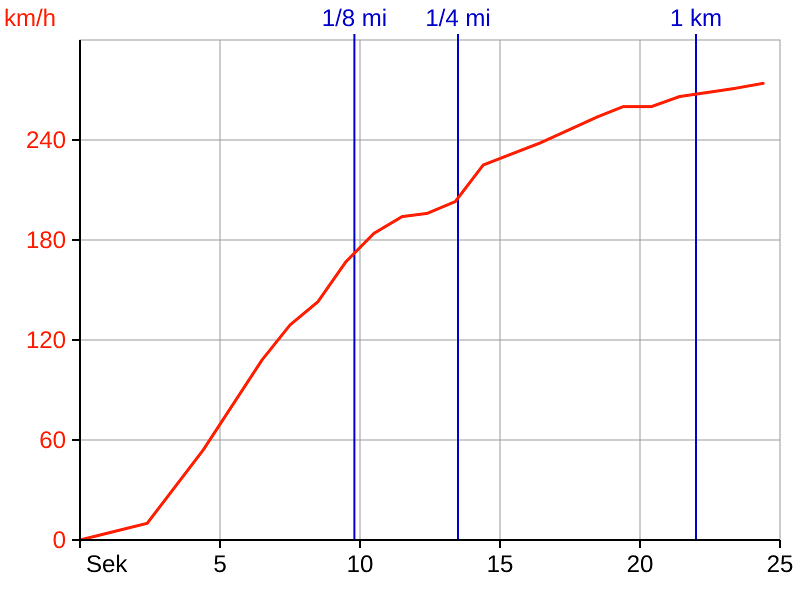  What do you see at coordinates (640, 564) in the screenshot?
I see `x-tick-label: 20` at bounding box center [640, 564].